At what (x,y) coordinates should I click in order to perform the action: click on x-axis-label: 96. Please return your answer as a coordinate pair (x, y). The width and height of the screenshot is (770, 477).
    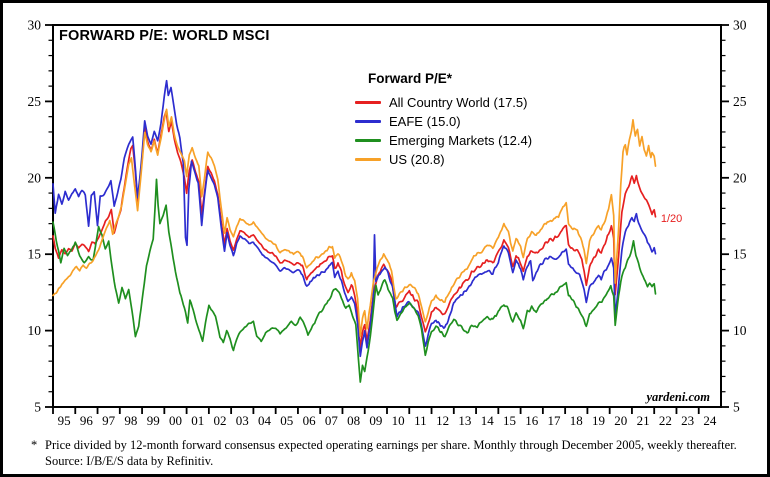
    Looking at the image, I should click on (87, 420).